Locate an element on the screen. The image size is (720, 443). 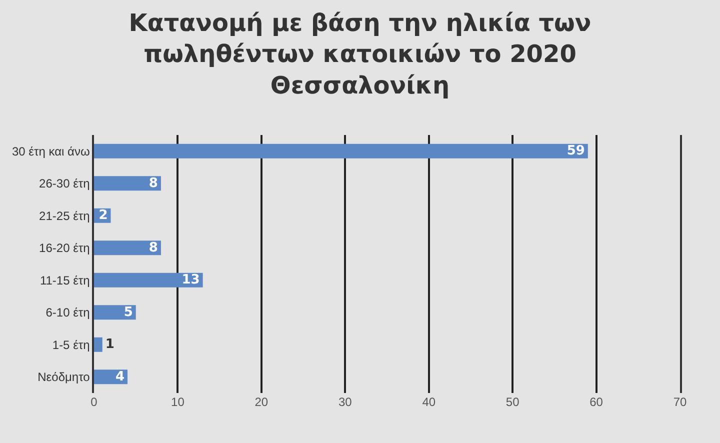
data-label: 1 is located at coordinates (109, 344).